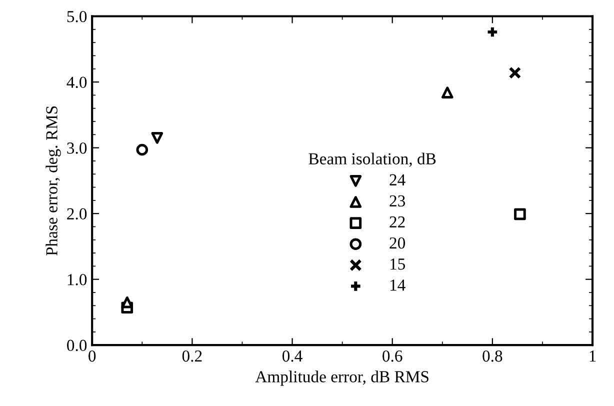 The image size is (614, 406). Describe the element at coordinates (398, 180) in the screenshot. I see `legend-label: 24` at that location.